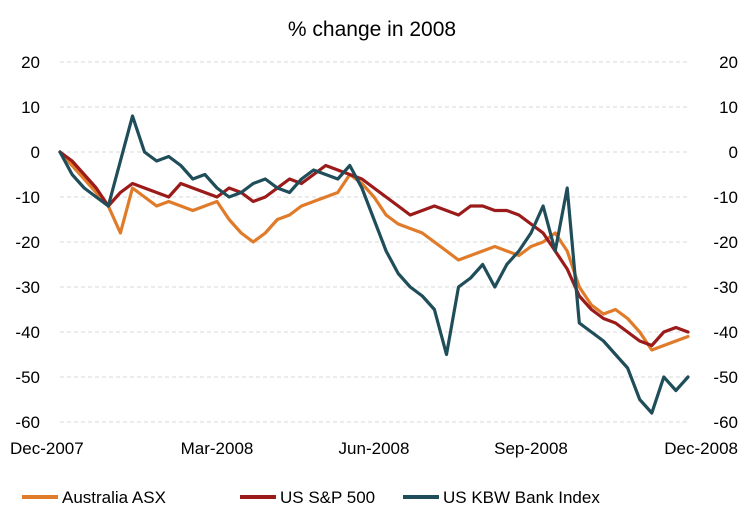 The image size is (745, 516). What do you see at coordinates (725, 332) in the screenshot?
I see `y-tick-label-right: -40` at bounding box center [725, 332].